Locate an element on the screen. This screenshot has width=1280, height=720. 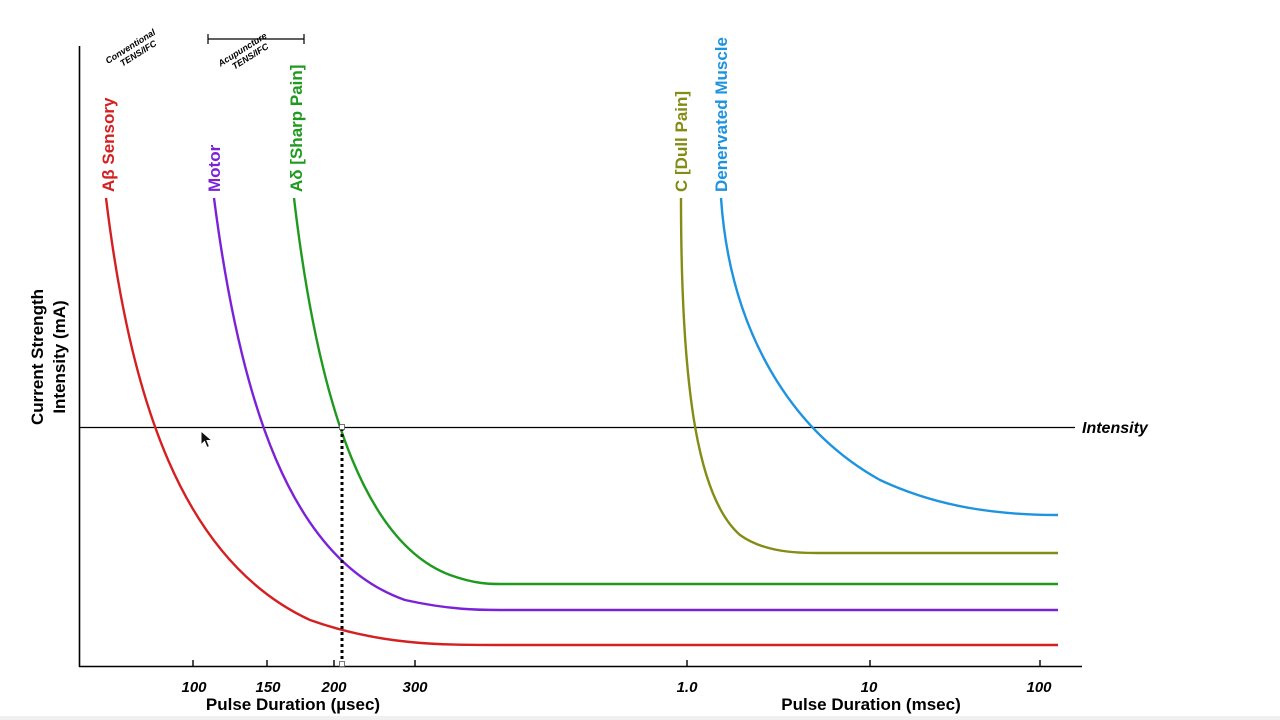
curve-c-dull-pain is located at coordinates (868, 376).